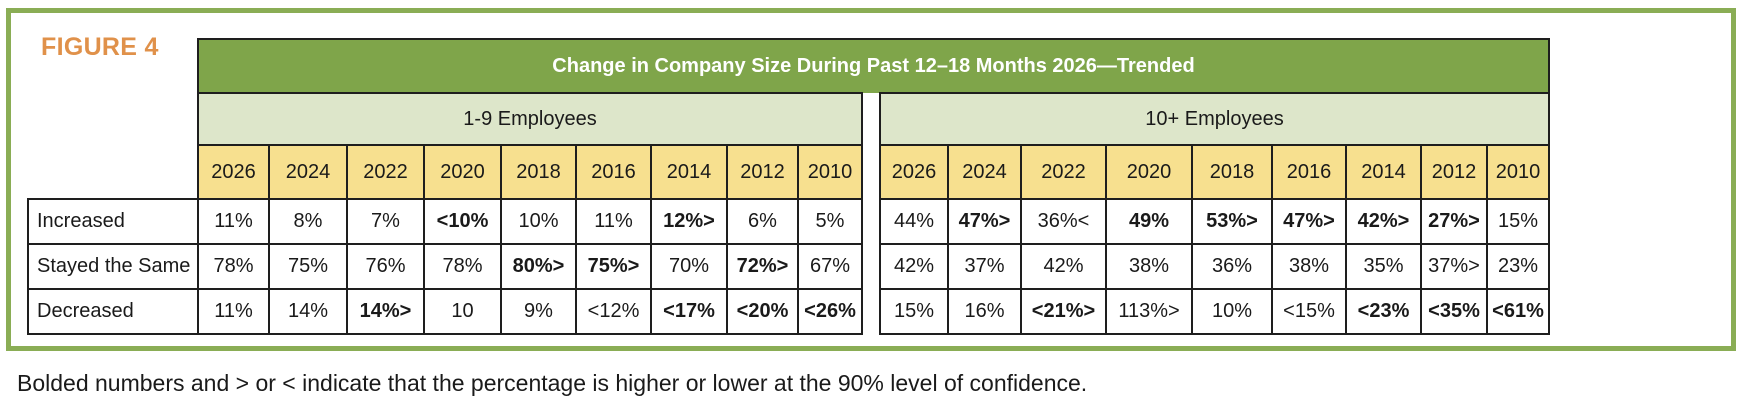 Image resolution: width=1754 pixels, height=400 pixels. What do you see at coordinates (830, 266) in the screenshot?
I see `table-cell: 67%` at bounding box center [830, 266].